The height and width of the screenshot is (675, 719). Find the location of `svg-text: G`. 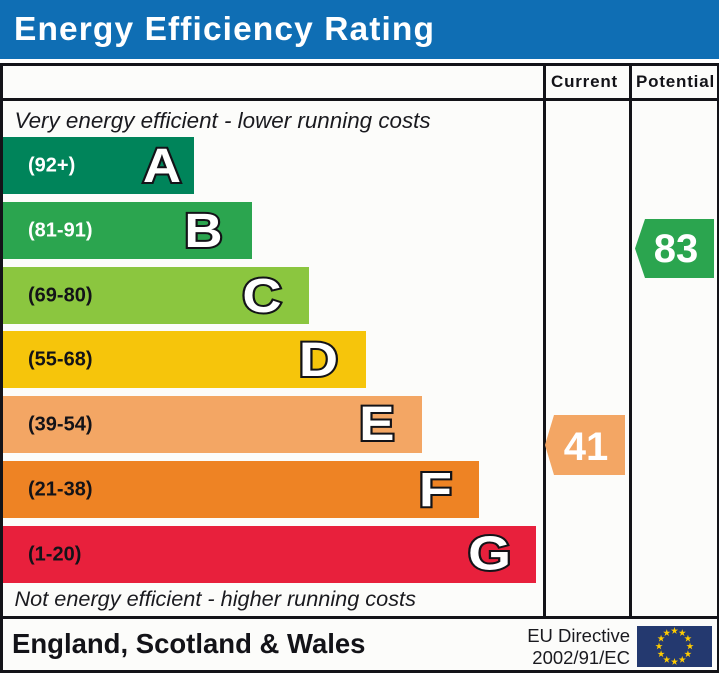

svg-text: G is located at coordinates (489, 553).